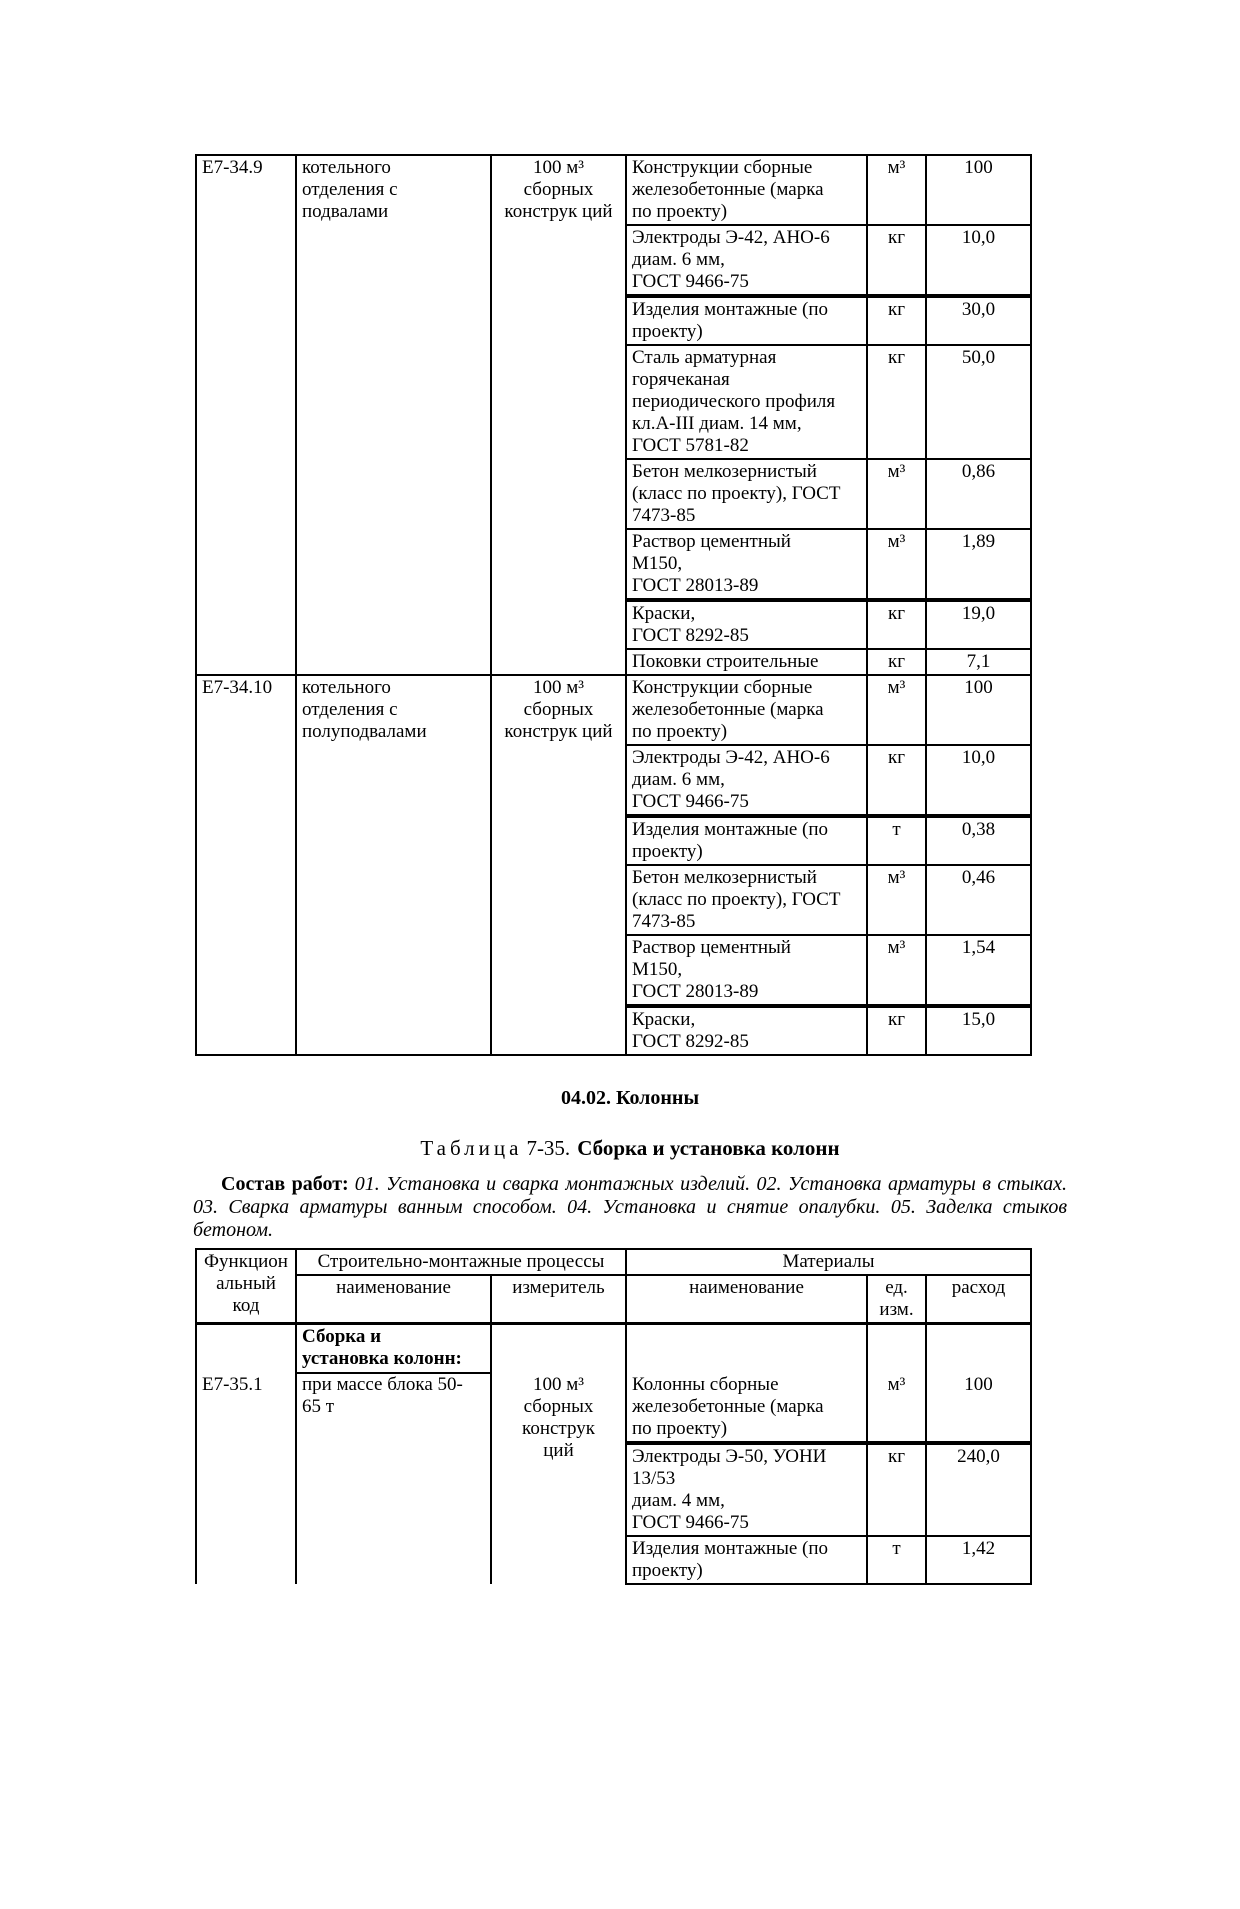  I want to click on caption-number: 7-35., so click(548, 1148).